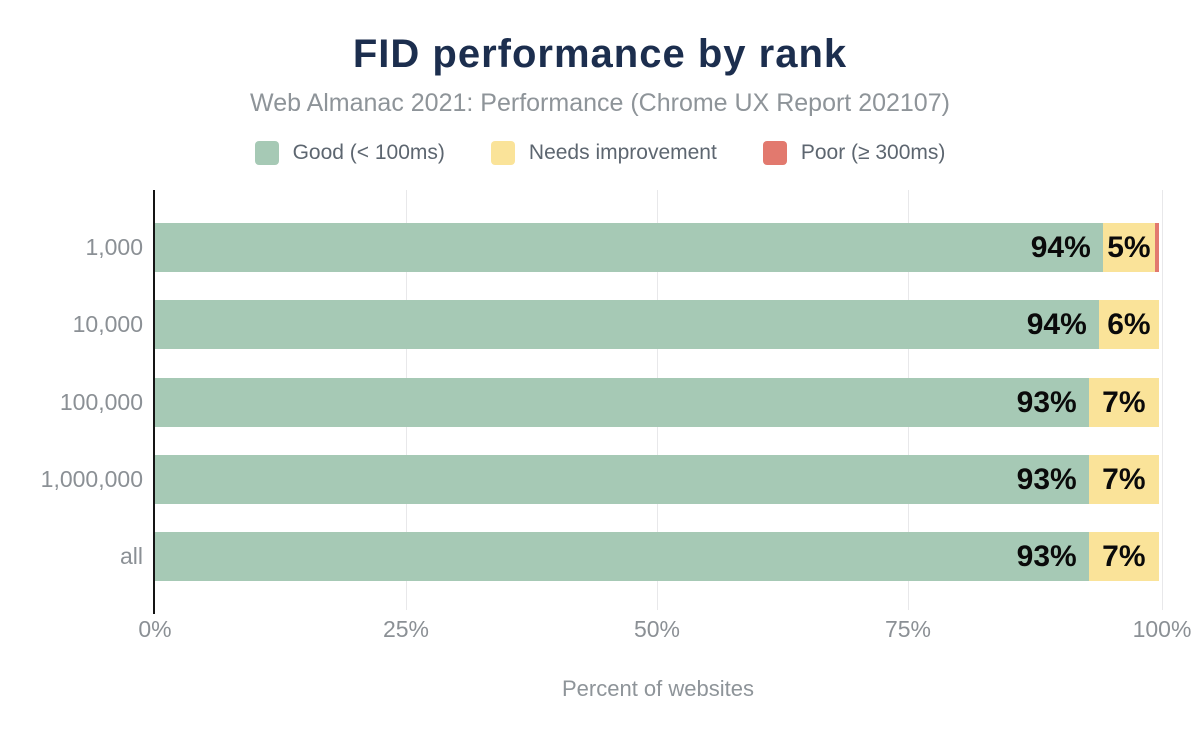  I want to click on legend-label: Good (< 100ms), so click(368, 152).